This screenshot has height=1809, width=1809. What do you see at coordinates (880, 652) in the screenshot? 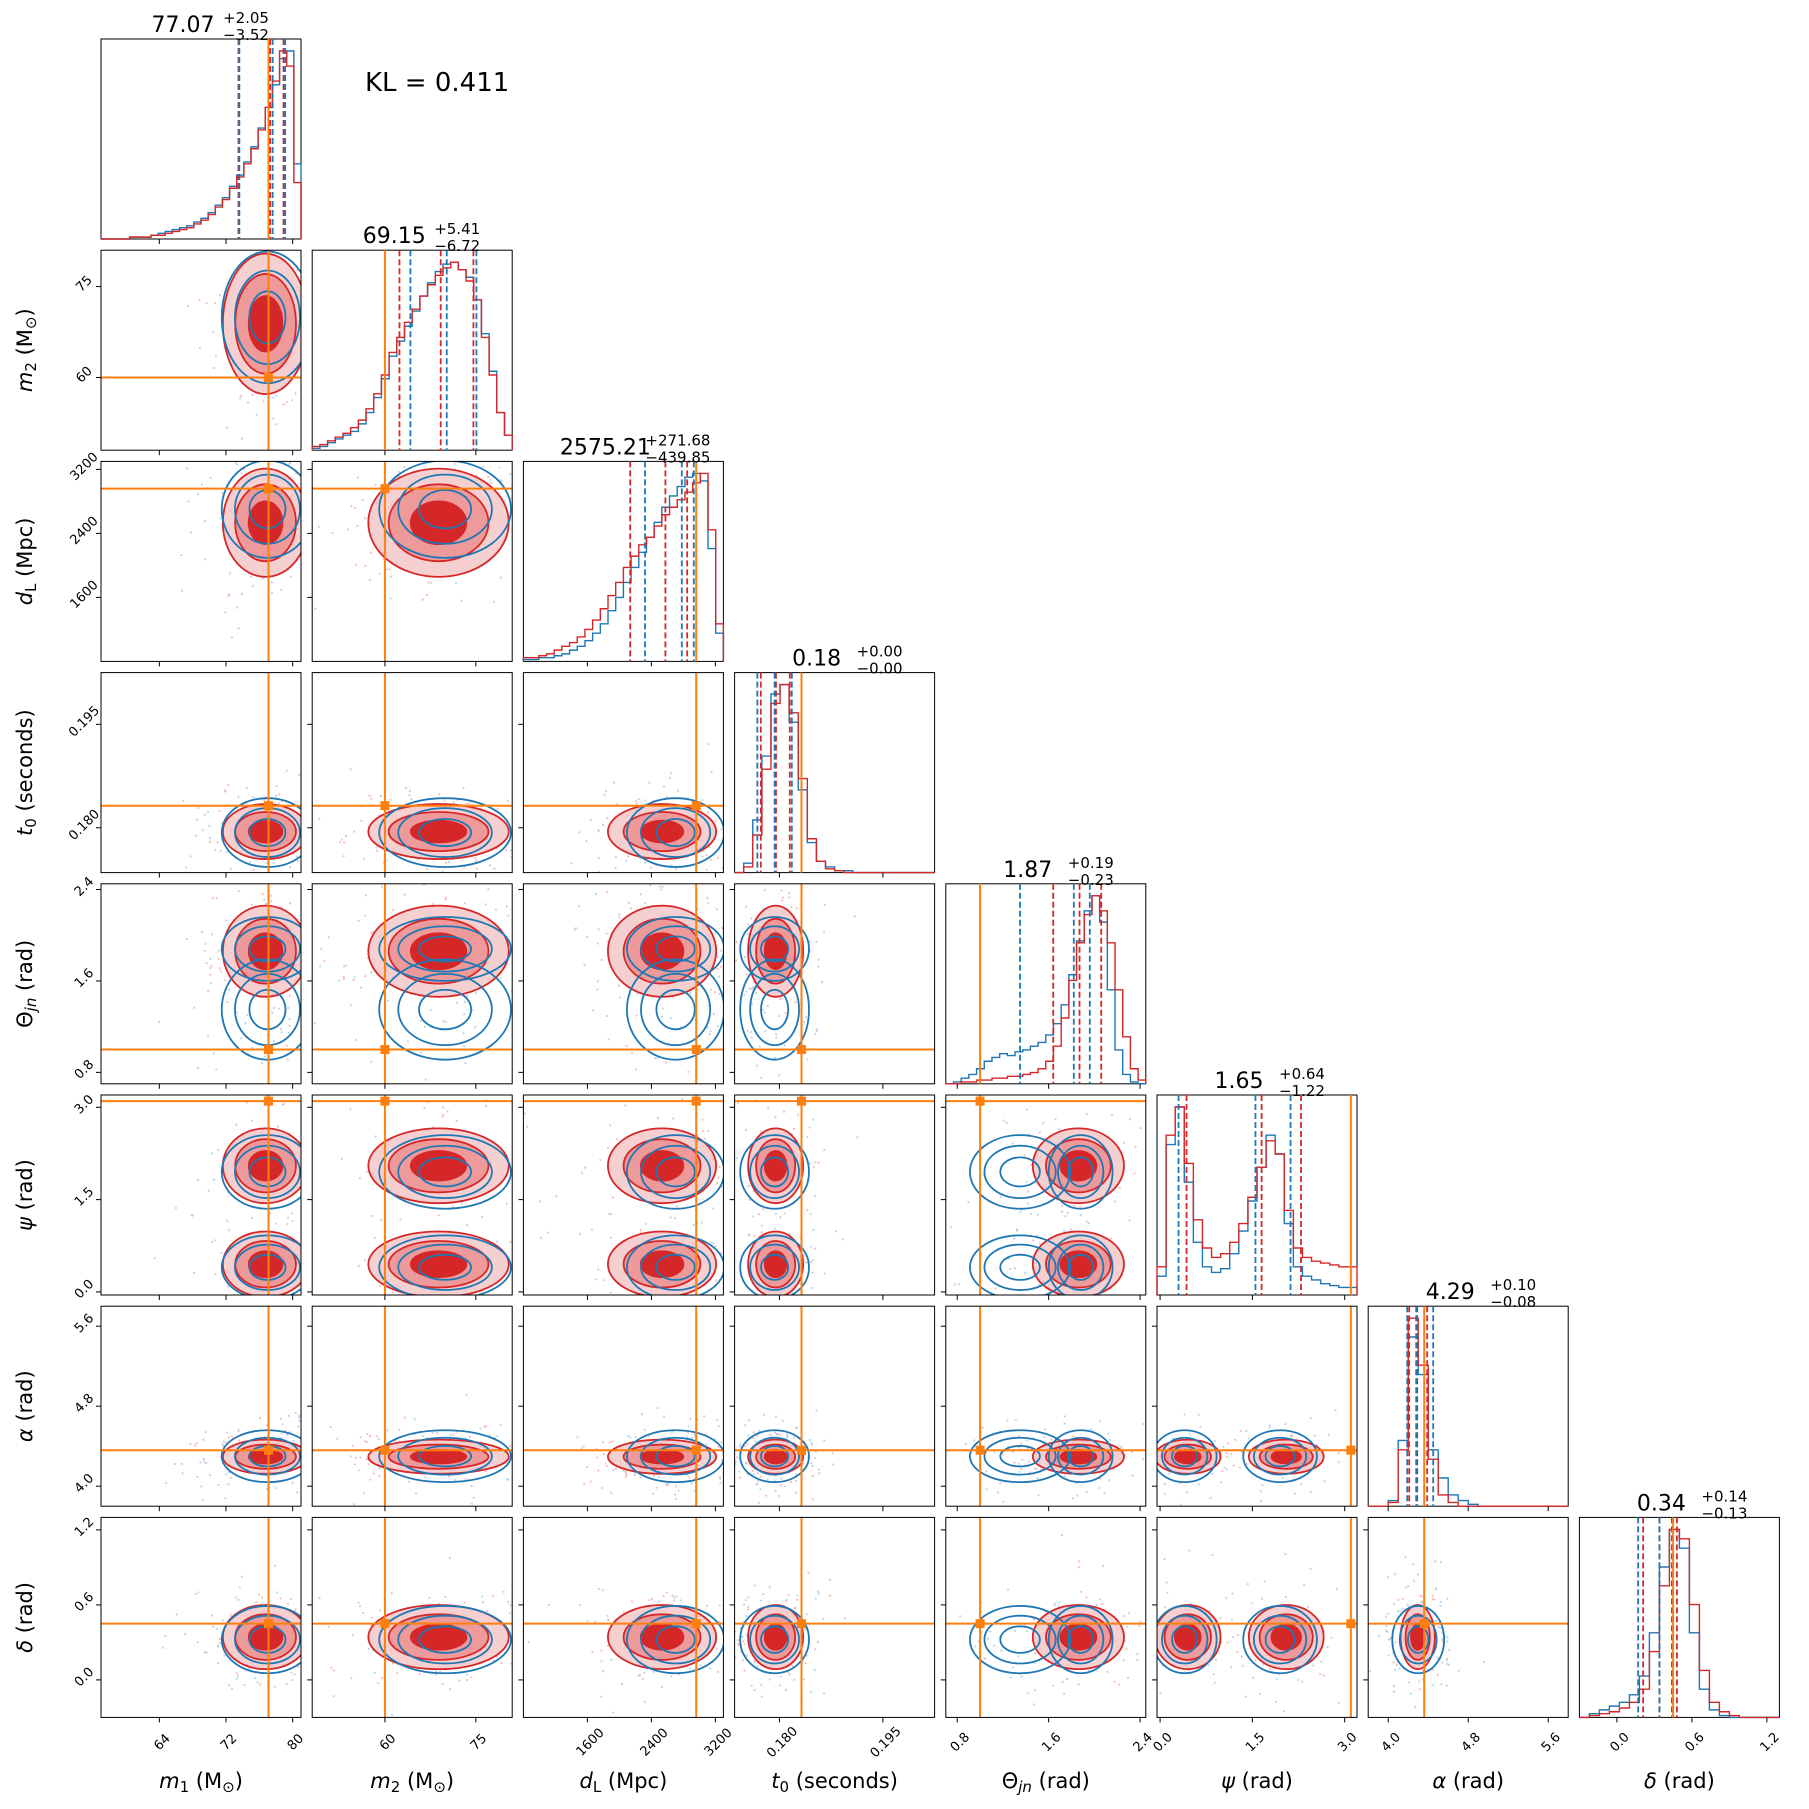
I see `panel-title-plus: +0.00` at bounding box center [880, 652].